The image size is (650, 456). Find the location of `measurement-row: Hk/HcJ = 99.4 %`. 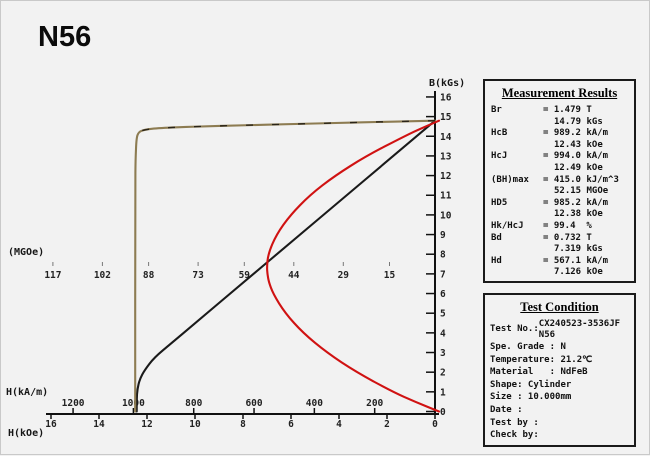

measurement-row: Hk/HcJ = 99.4 % is located at coordinates (562, 227).